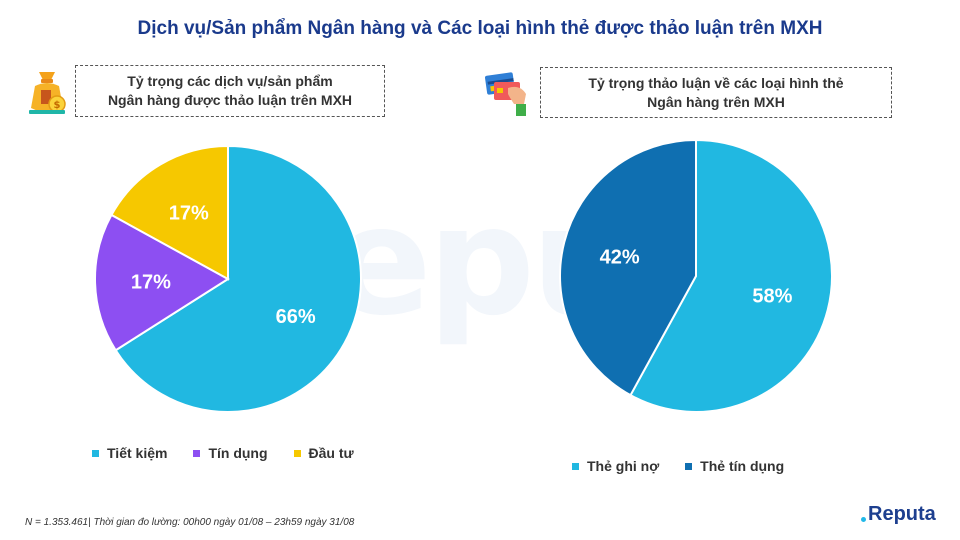  What do you see at coordinates (238, 453) in the screenshot?
I see `legend-label-credit: Tín dụng` at bounding box center [238, 453].